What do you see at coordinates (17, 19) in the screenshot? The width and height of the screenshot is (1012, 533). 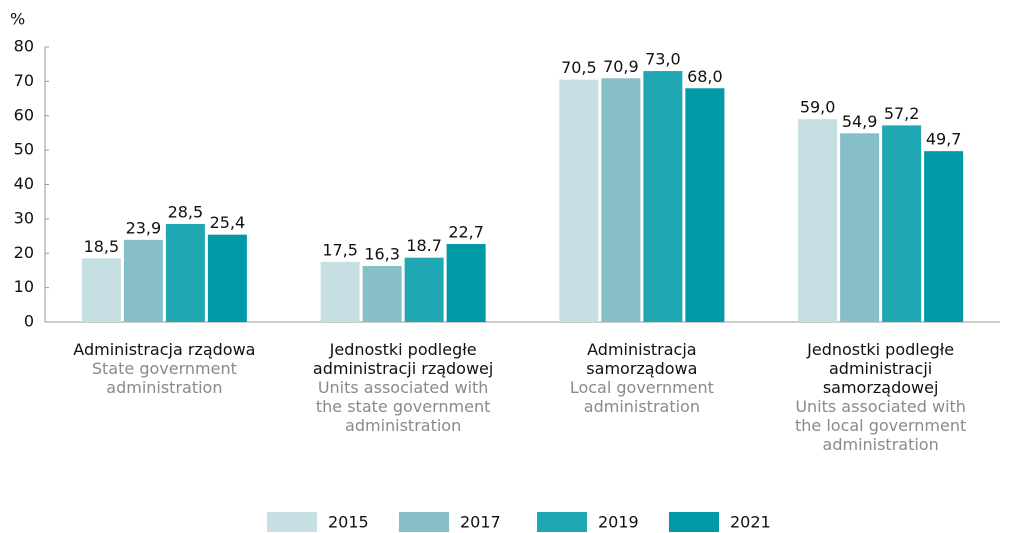 I see `y-unit: %` at bounding box center [17, 19].